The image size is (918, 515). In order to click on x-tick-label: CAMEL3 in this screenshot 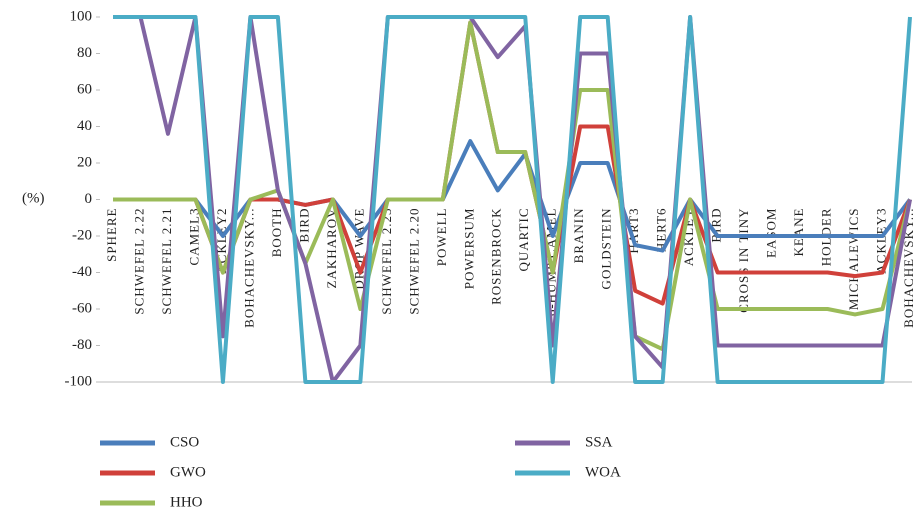, I will do `click(193, 237)`.